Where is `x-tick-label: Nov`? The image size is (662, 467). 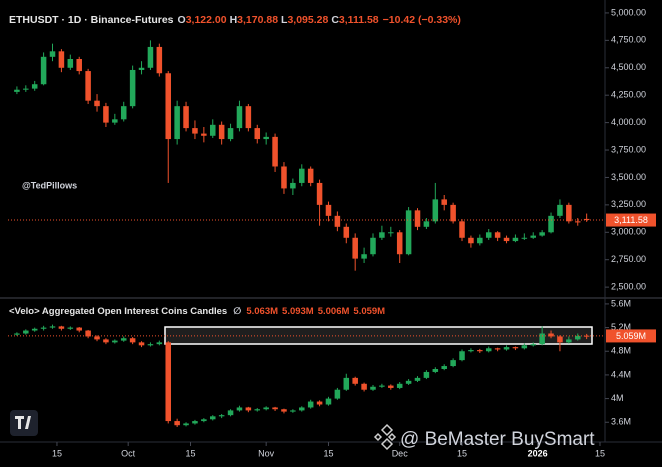 x-tick-label: Nov is located at coordinates (266, 453).